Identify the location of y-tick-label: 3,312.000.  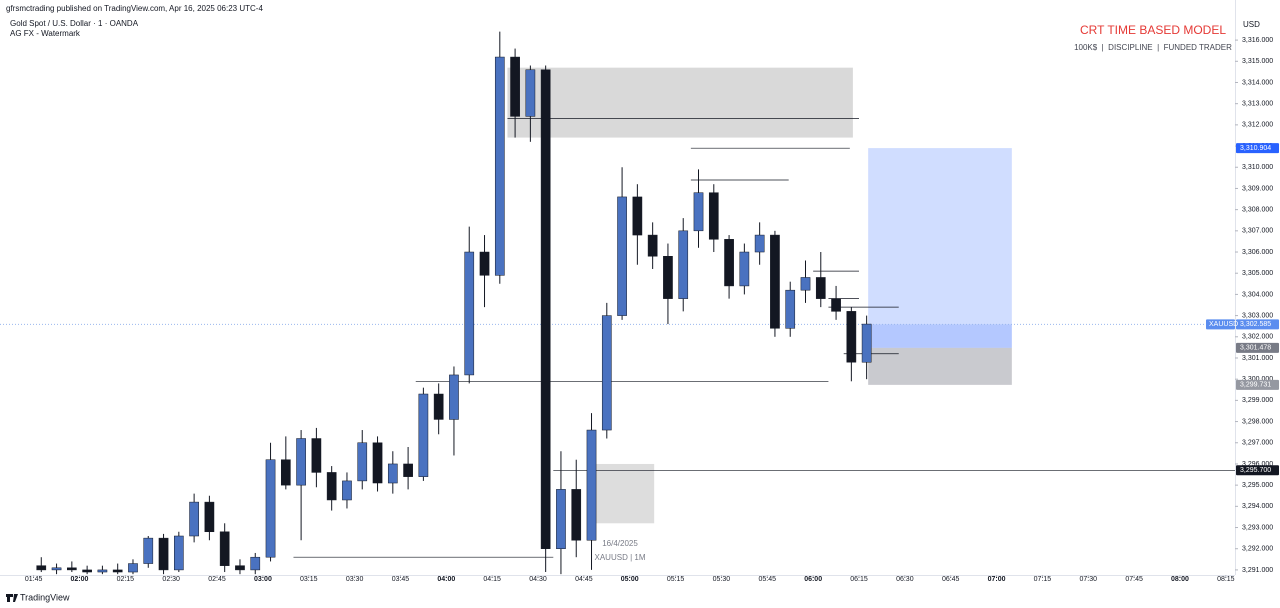
(1257, 125).